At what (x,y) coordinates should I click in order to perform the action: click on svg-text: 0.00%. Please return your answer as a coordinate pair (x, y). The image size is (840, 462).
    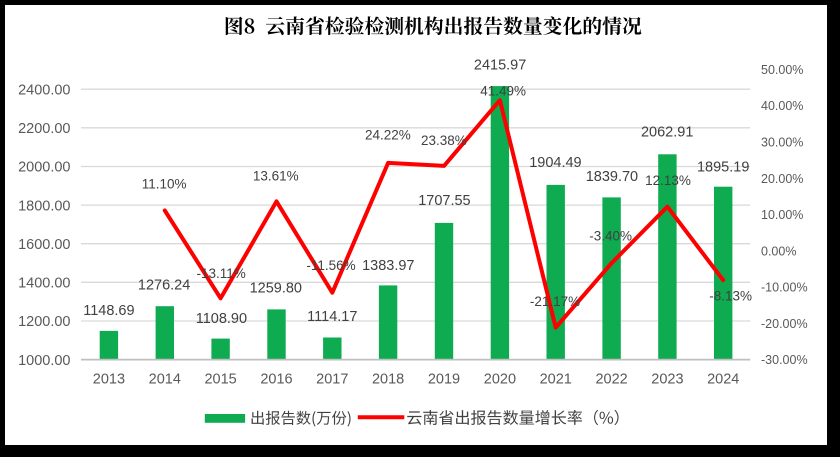
    Looking at the image, I should click on (778, 251).